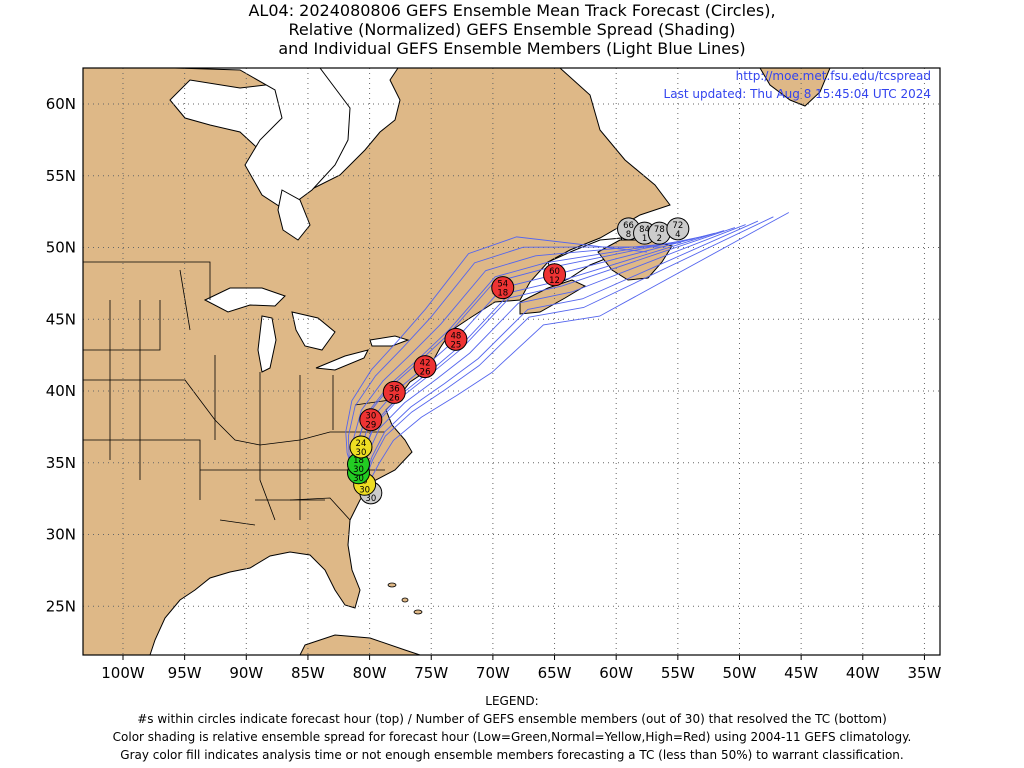 This screenshot has height=768, width=1024. What do you see at coordinates (628, 235) in the screenshot?
I see `member-count: 8` at bounding box center [628, 235].